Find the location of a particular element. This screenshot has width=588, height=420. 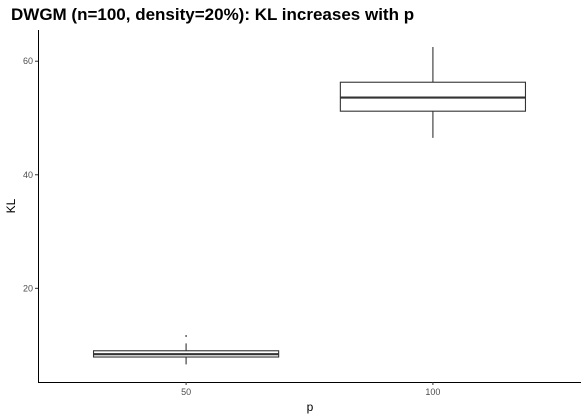

x-tick-label-100: 100 is located at coordinates (432, 392).